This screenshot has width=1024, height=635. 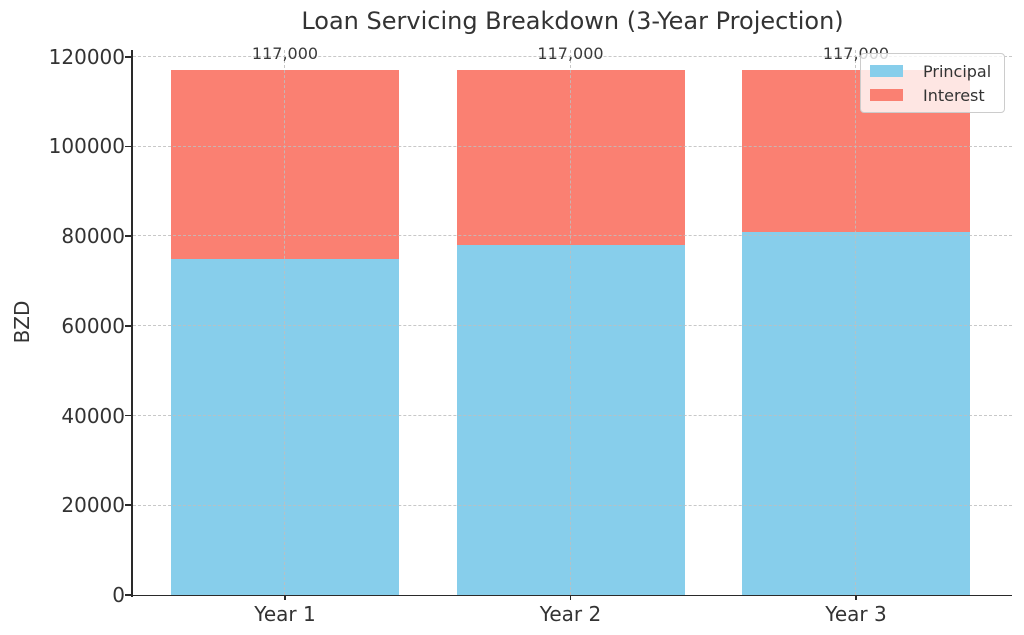 I want to click on x-axis-spine, so click(x=571, y=595).